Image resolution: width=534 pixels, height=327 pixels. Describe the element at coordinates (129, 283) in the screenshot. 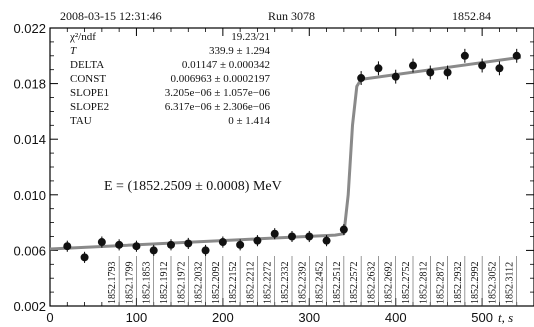

I see `bin-label: 1852.1799` at that location.